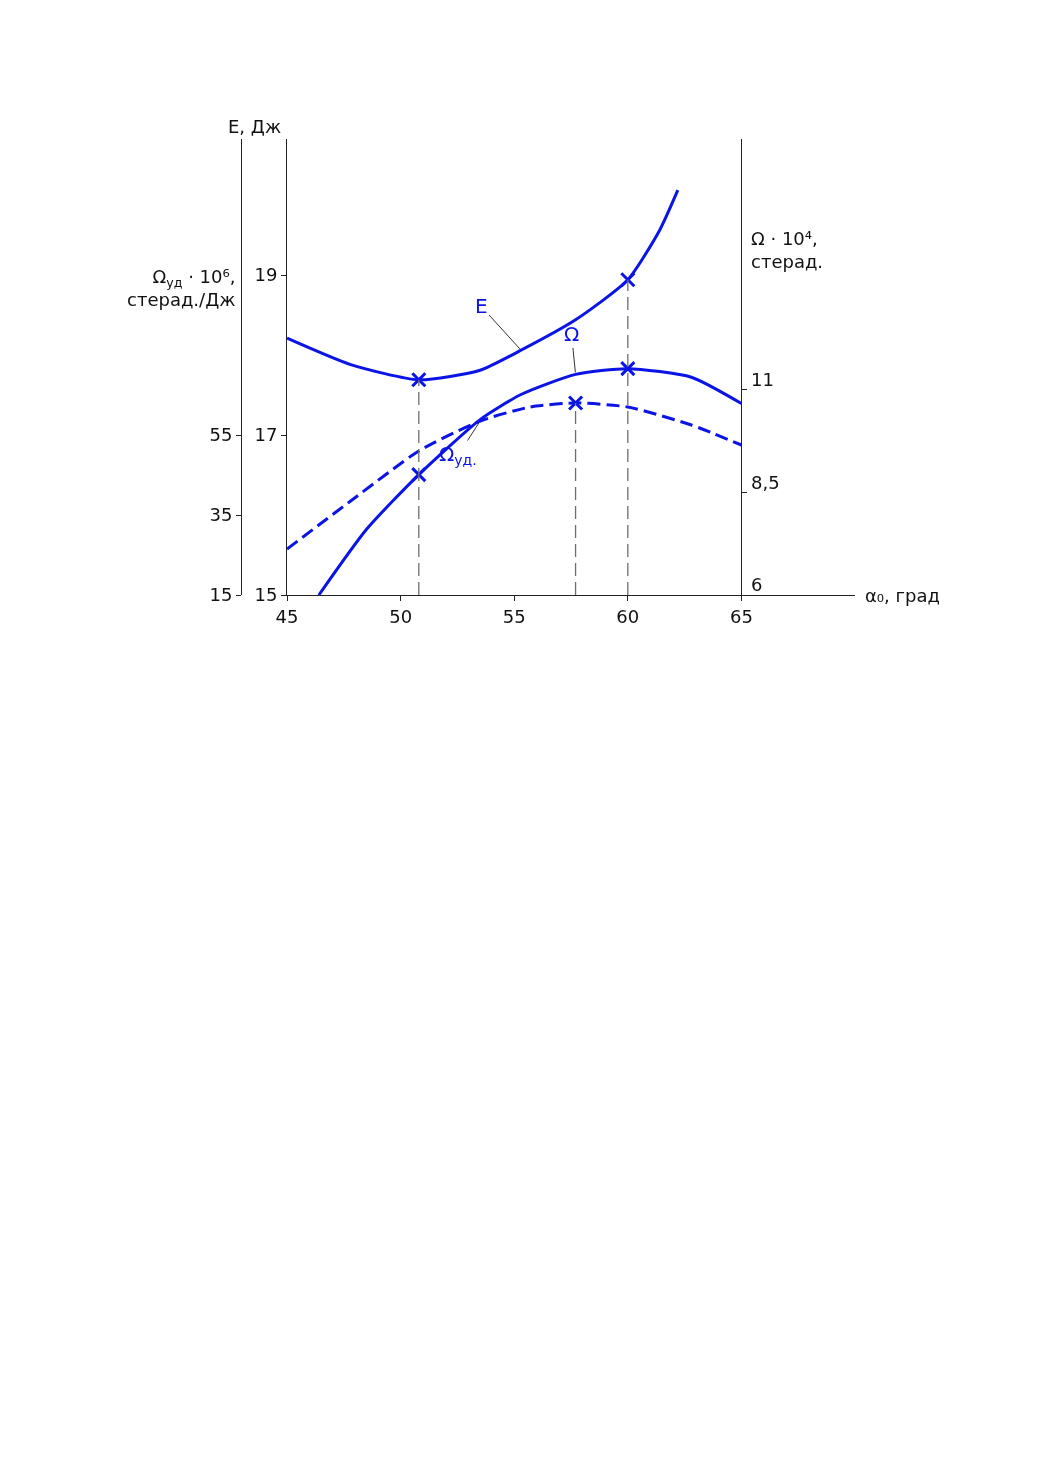 The height and width of the screenshot is (1473, 1040). What do you see at coordinates (266, 435) in the screenshot?
I see `y-tick-label: 17` at bounding box center [266, 435].